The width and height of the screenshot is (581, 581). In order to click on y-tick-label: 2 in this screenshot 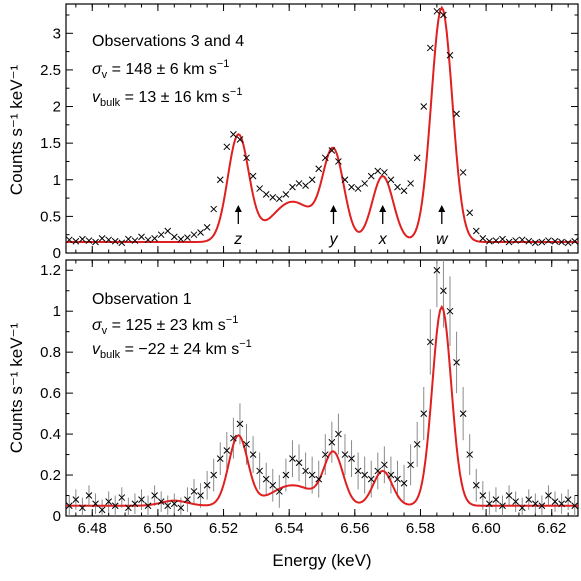, I will do `click(57, 107)`.